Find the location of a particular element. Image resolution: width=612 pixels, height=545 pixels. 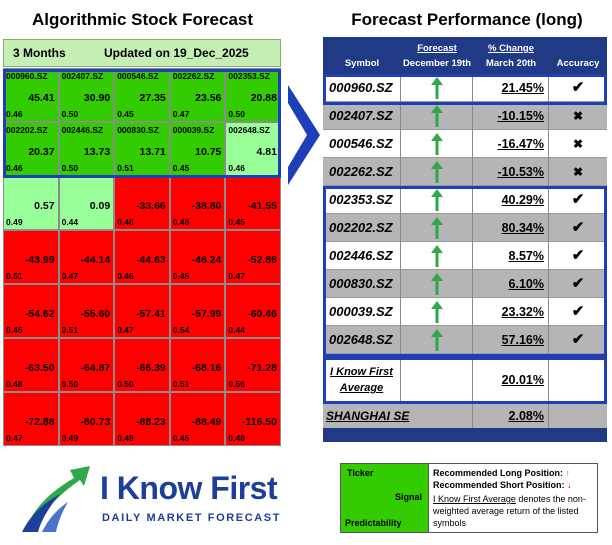

cross-icon: ✖ is located at coordinates (578, 144).